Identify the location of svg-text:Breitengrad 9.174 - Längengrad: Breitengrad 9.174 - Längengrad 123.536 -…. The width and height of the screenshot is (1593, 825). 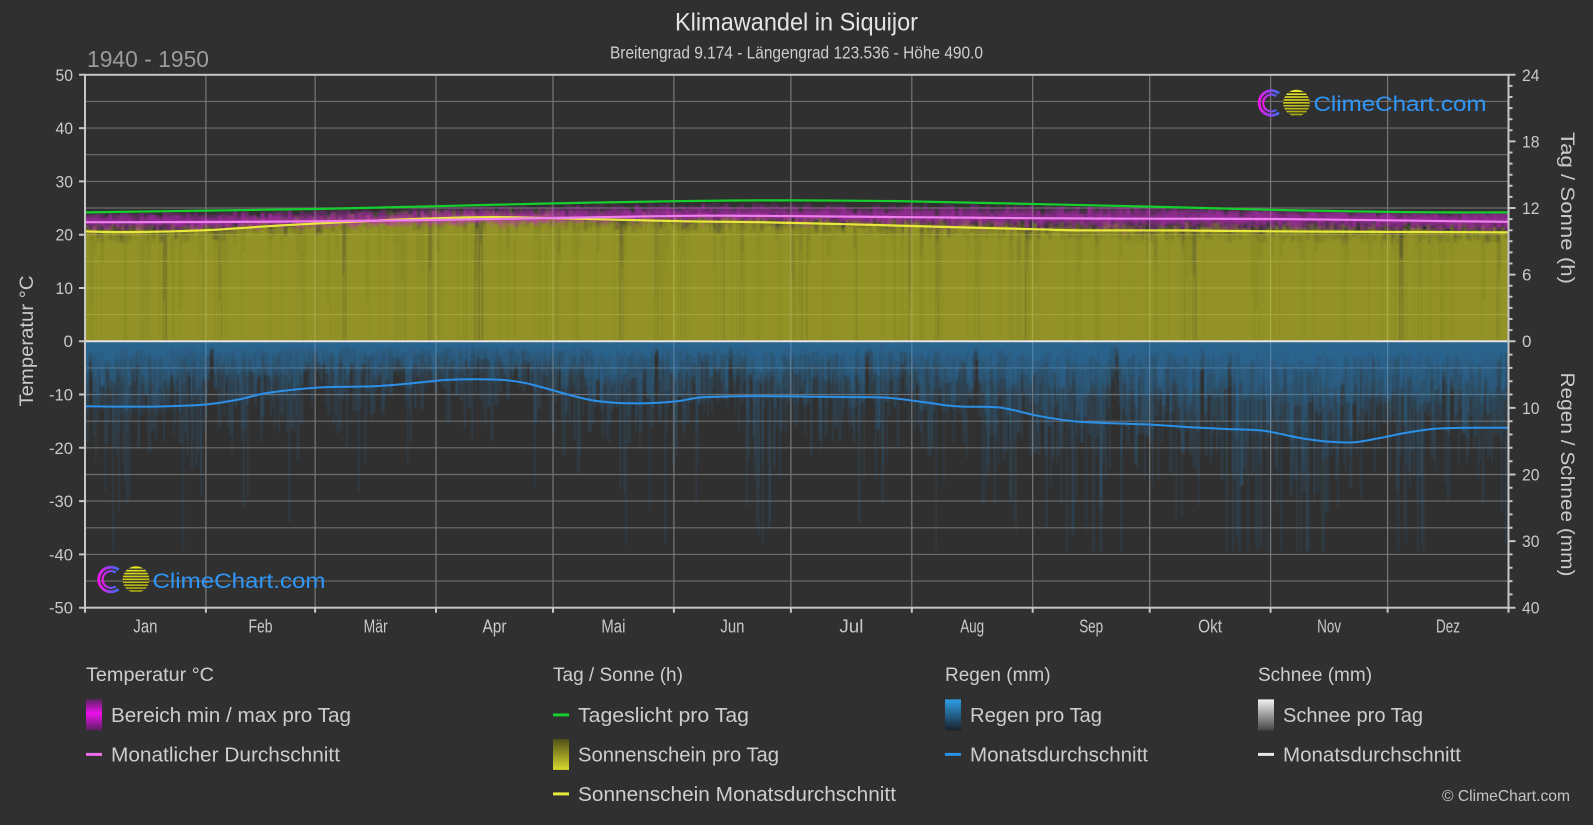
(796, 53).